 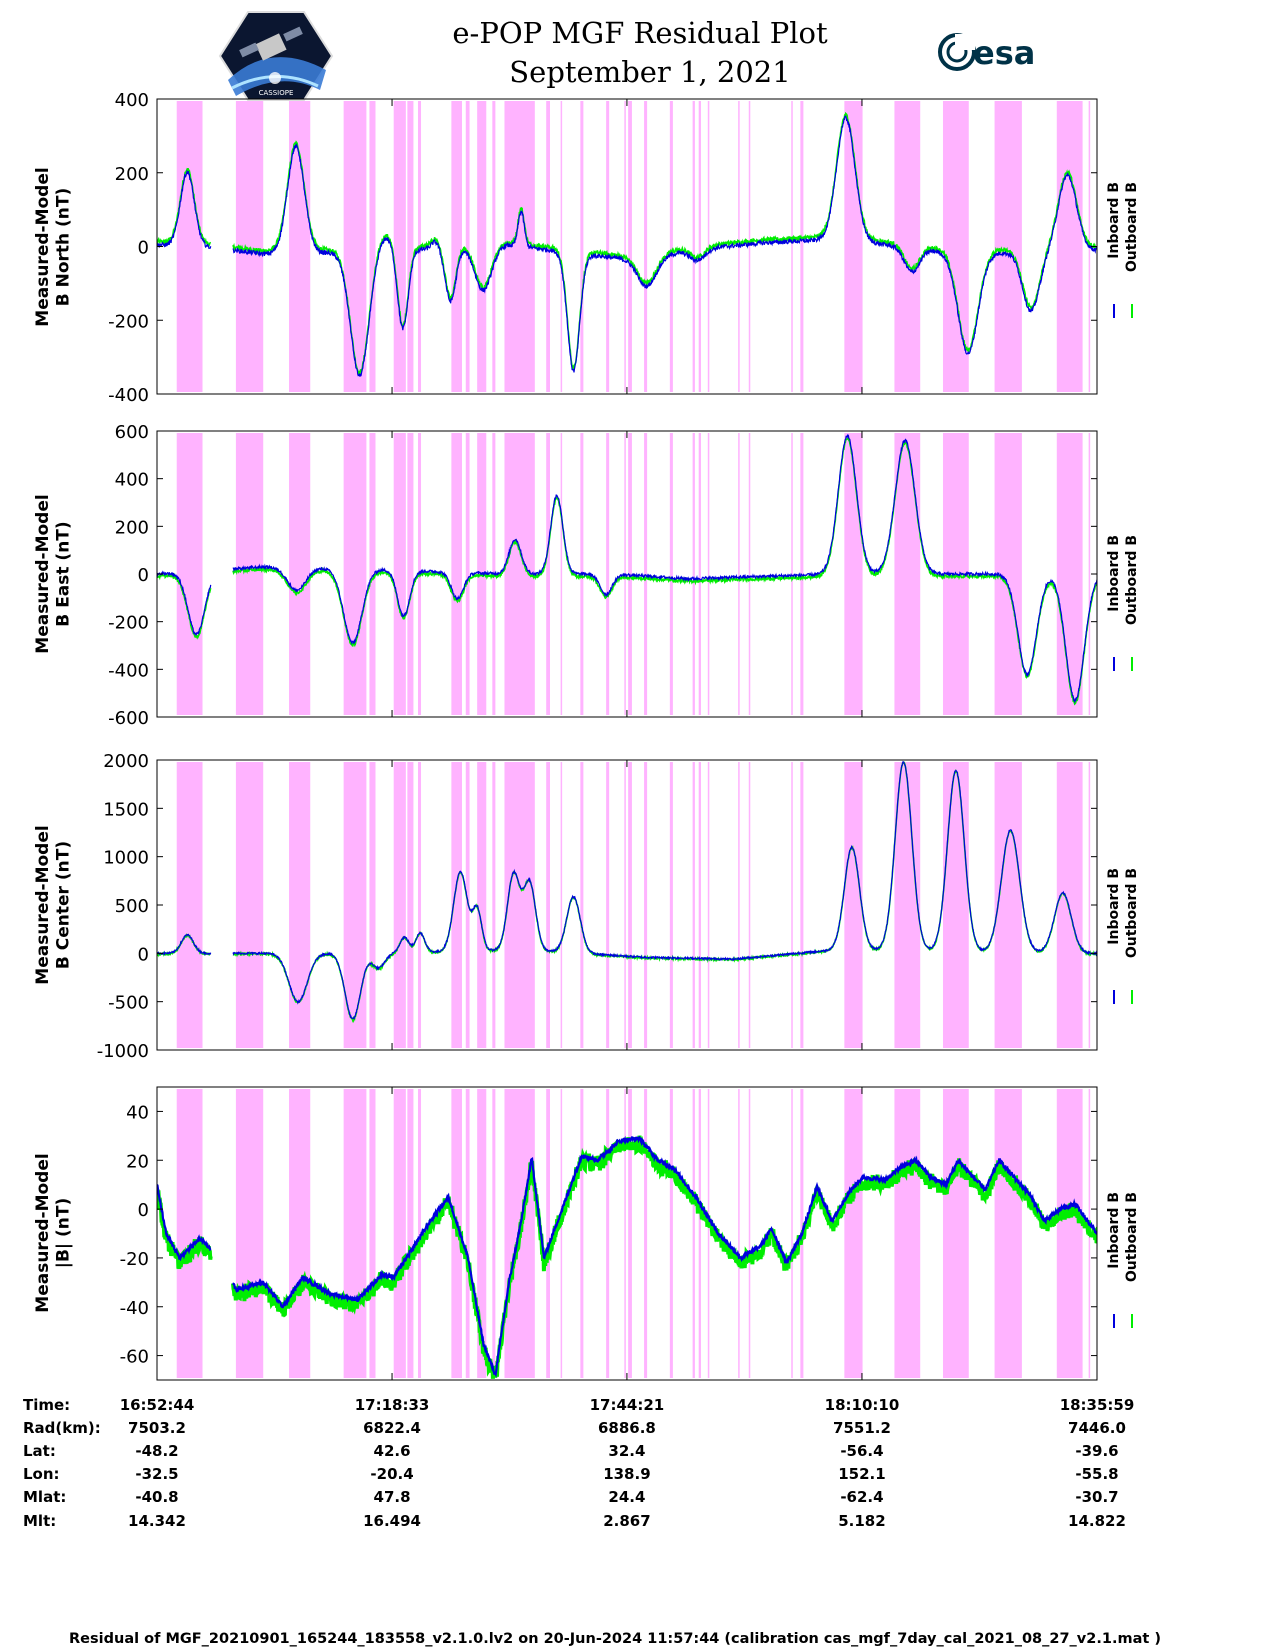 I want to click on y-tick-label: -400, so click(x=128, y=670).